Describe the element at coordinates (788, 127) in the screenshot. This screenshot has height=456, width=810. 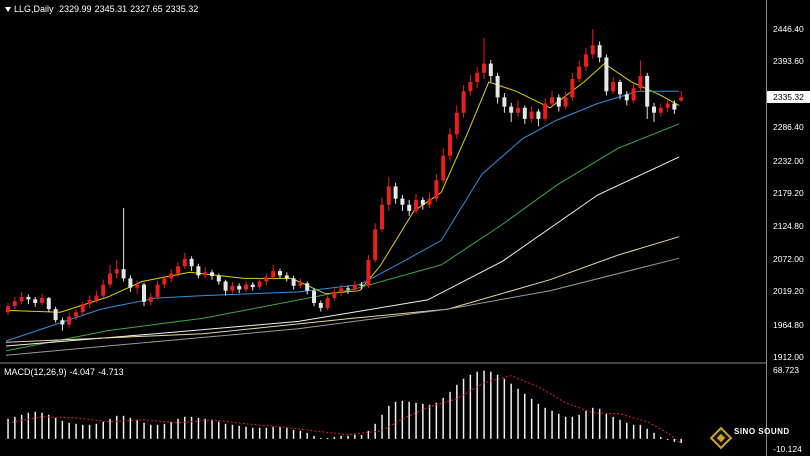
I see `price-tick-label: 2286.40` at that location.